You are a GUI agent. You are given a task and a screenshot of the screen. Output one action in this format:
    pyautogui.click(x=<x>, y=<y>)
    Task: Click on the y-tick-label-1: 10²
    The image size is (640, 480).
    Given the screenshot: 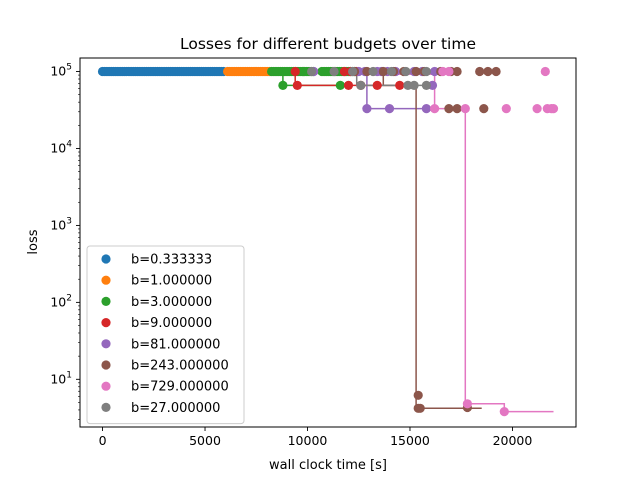 What is the action you would take?
    pyautogui.click(x=61, y=301)
    